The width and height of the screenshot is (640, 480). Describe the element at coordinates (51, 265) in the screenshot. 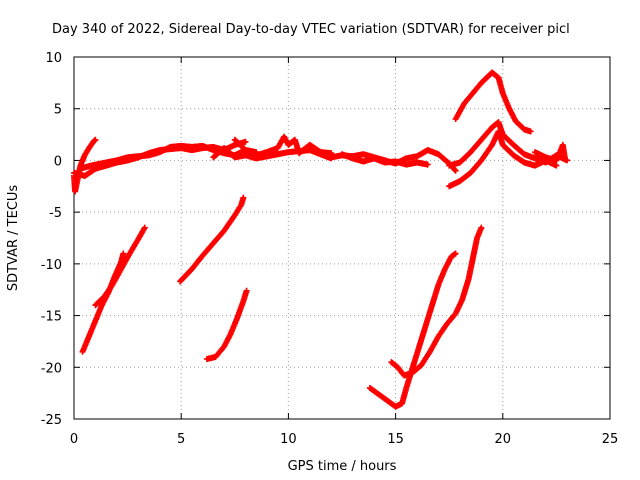

I see `y-tick-label: -10` at that location.